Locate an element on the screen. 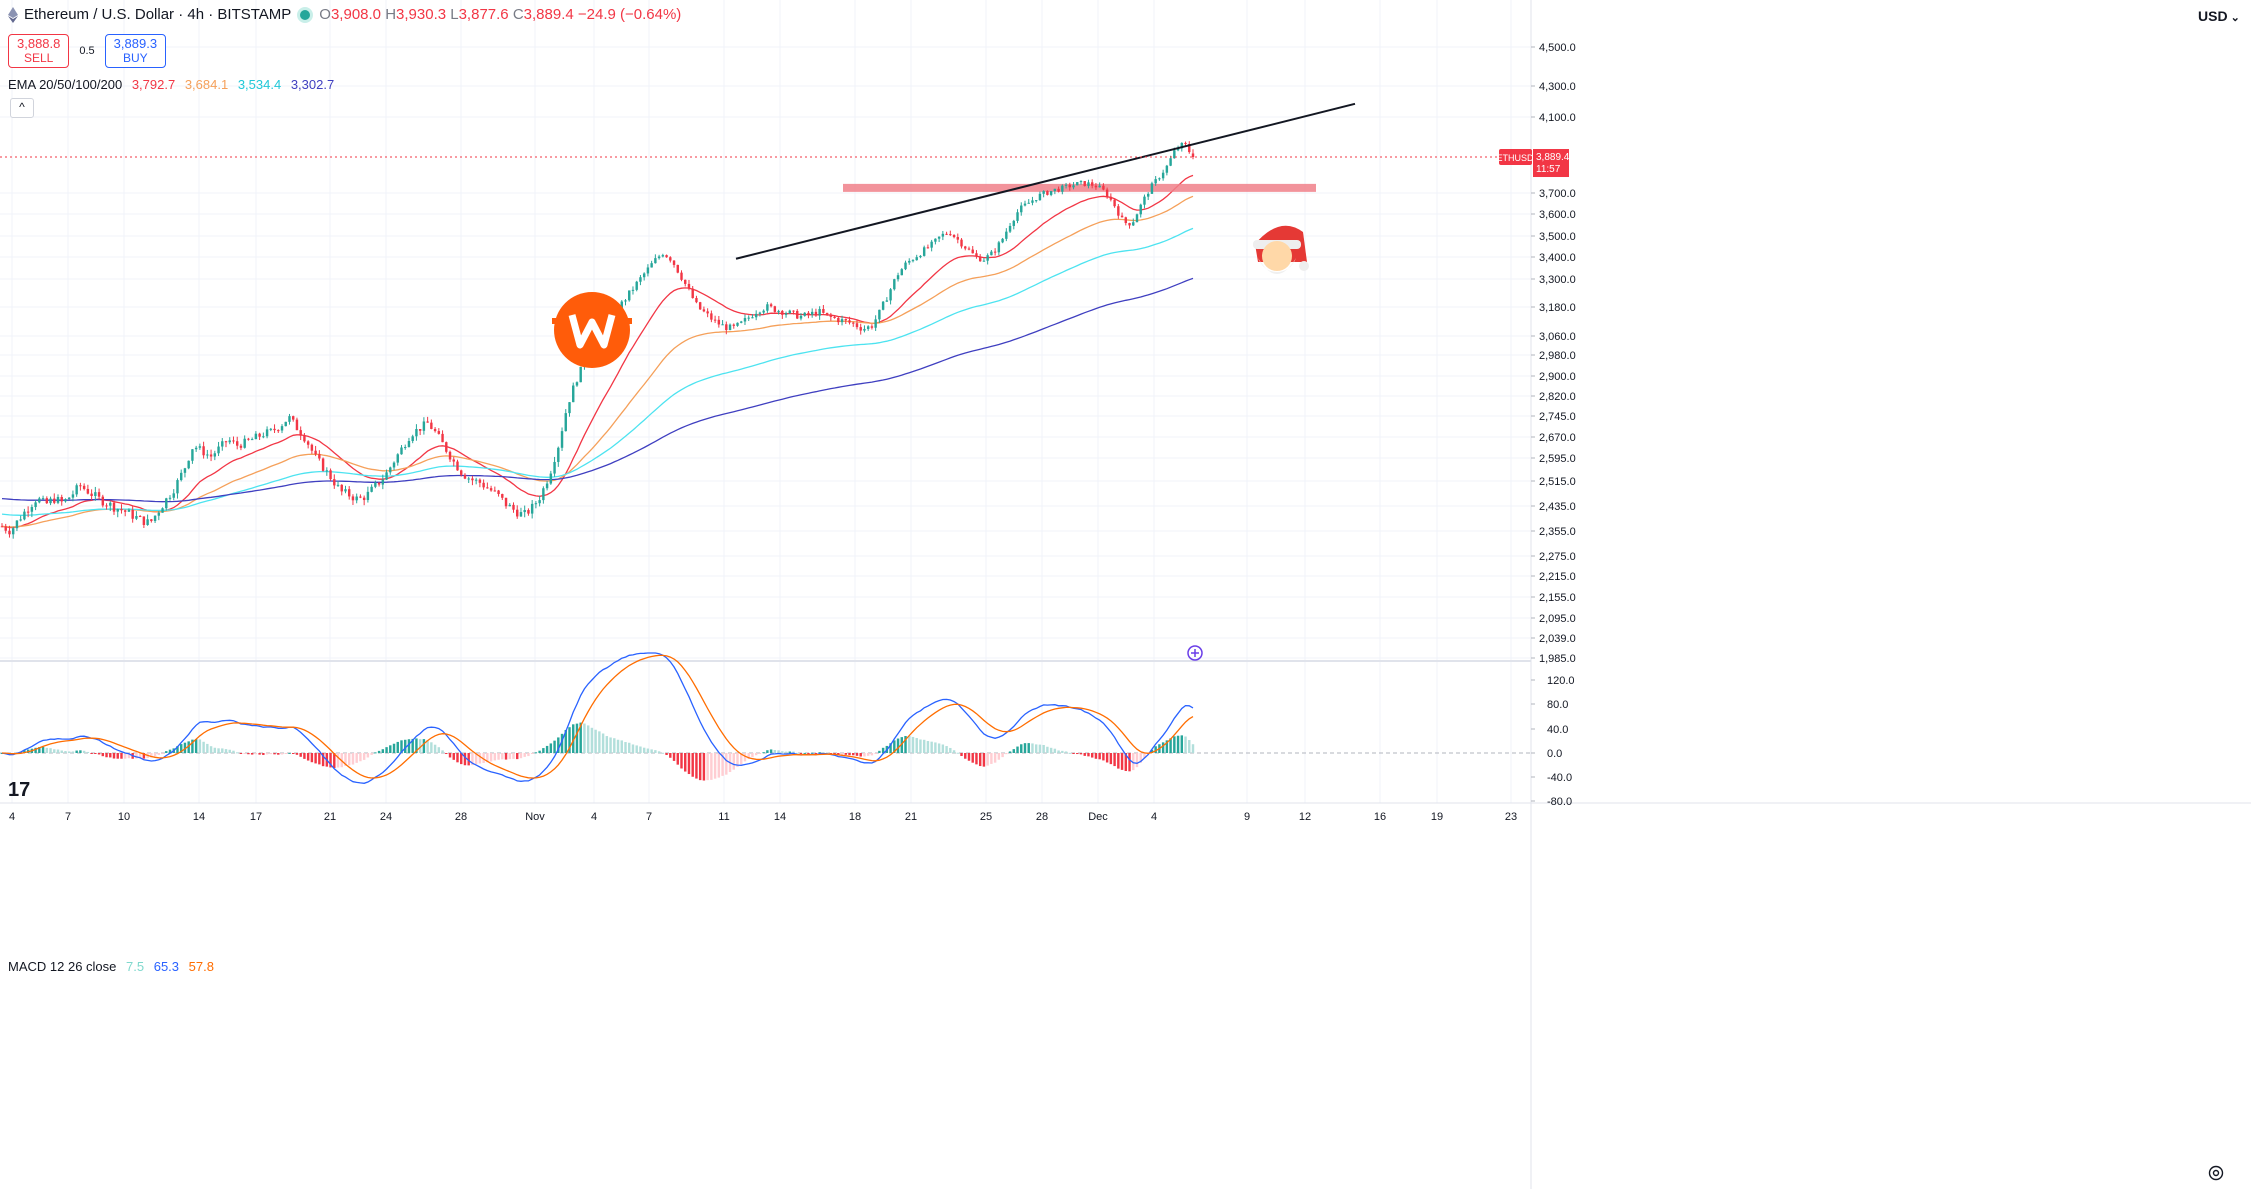  logo-bar-right is located at coordinates (626, 321).